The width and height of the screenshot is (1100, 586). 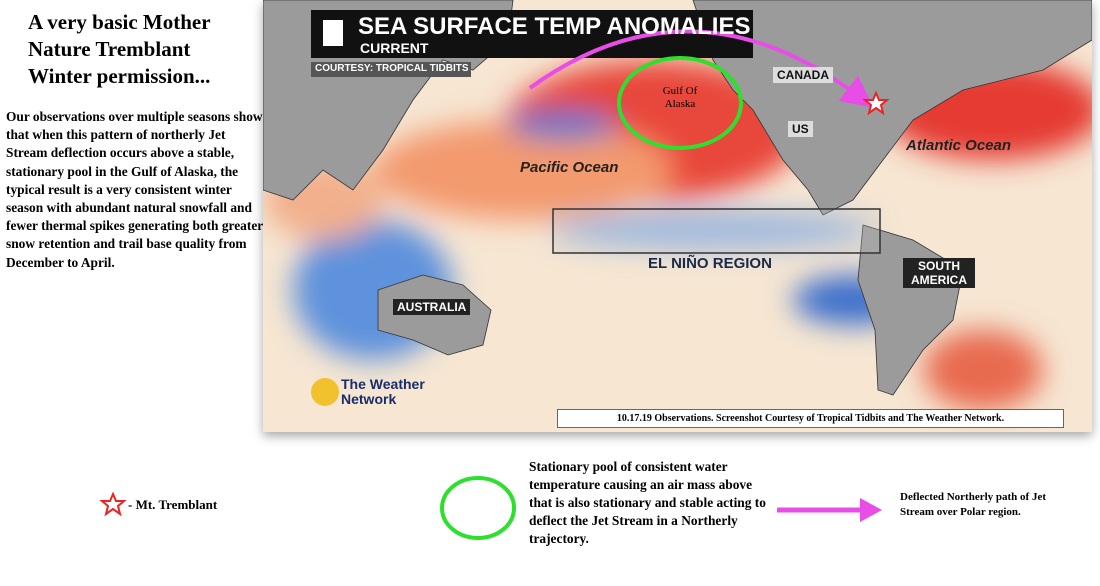 What do you see at coordinates (173, 504) in the screenshot?
I see `legend-star-text: - Mt. Tremblant` at bounding box center [173, 504].